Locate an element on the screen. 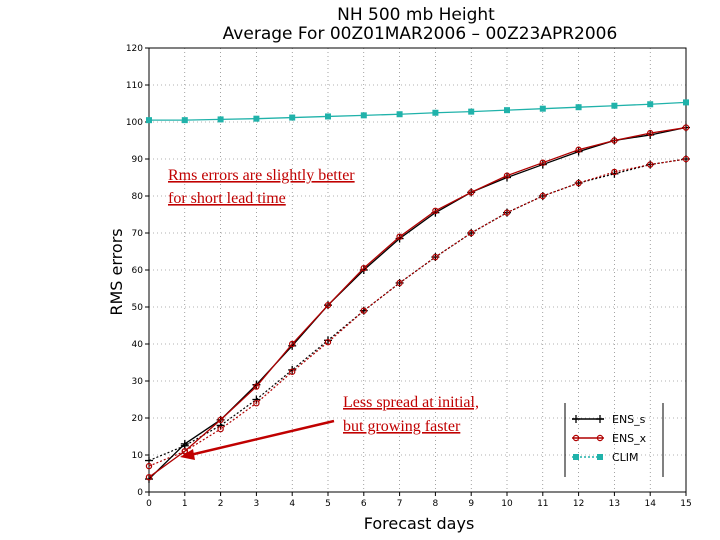 Image resolution: width=720 pixels, height=540 pixels. y-tick-label: 10 is located at coordinates (138, 456).